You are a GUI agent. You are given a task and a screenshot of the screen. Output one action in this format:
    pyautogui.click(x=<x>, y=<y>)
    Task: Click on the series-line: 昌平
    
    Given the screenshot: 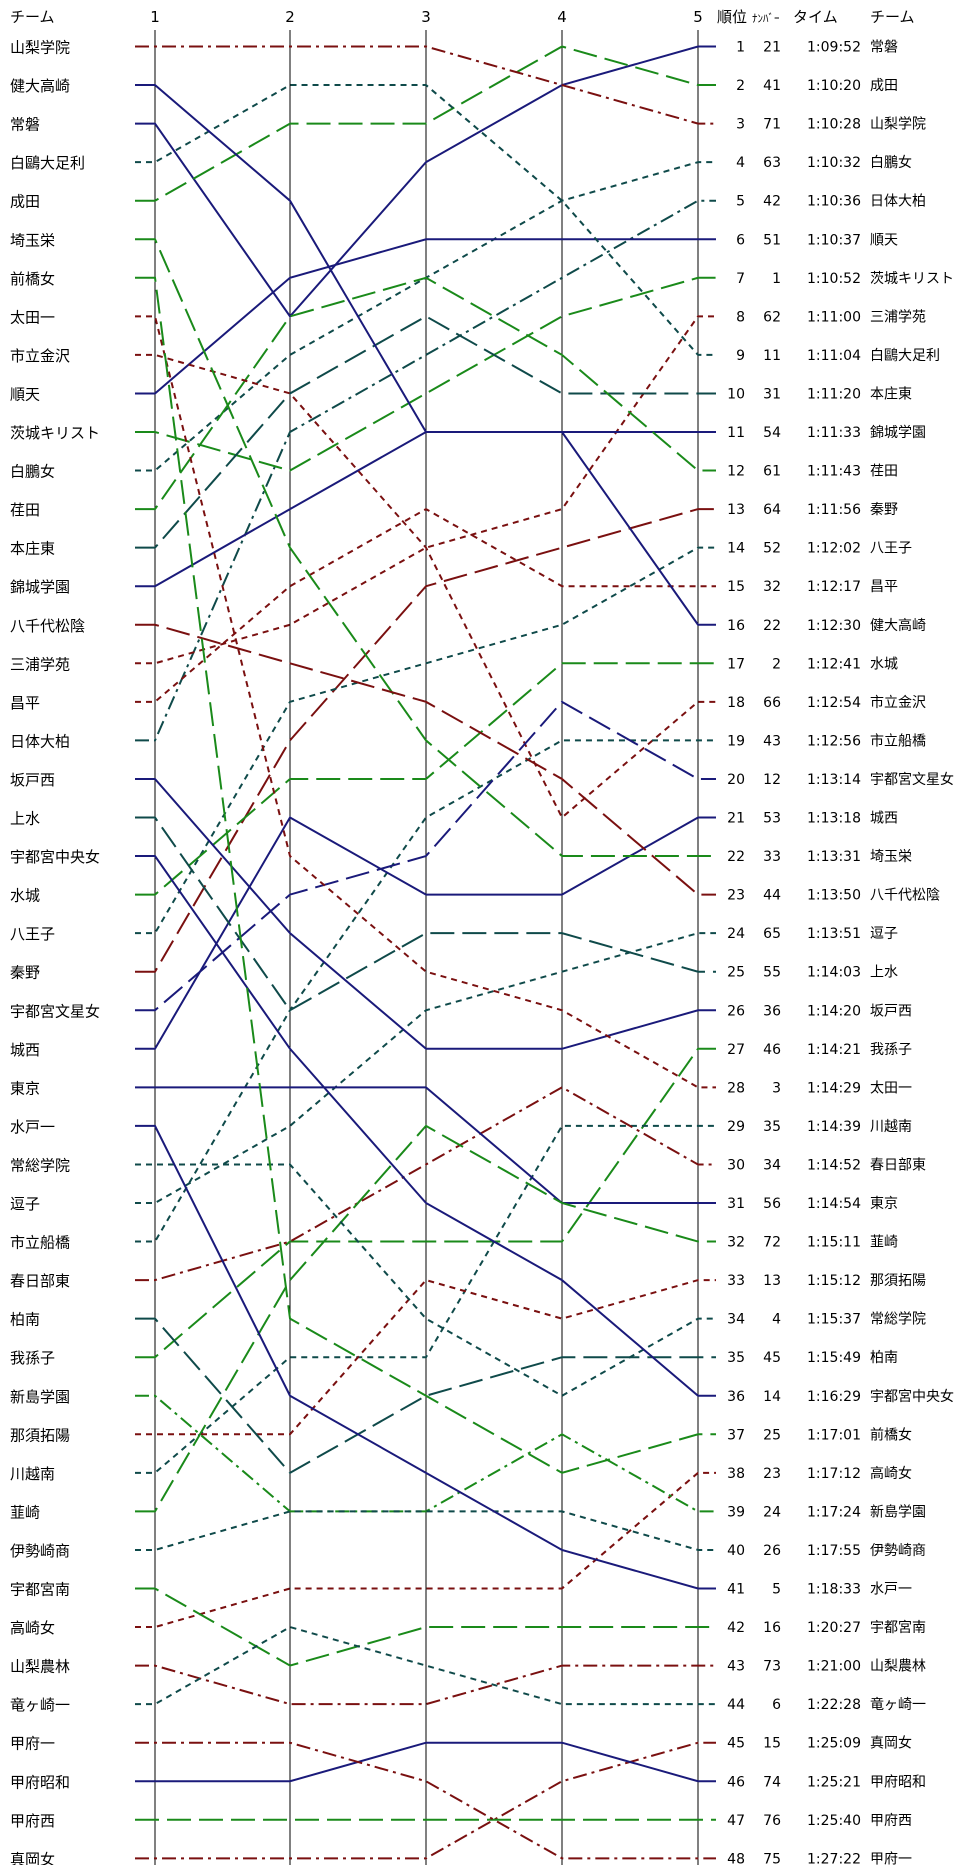 What is the action you would take?
    pyautogui.click(x=425, y=605)
    